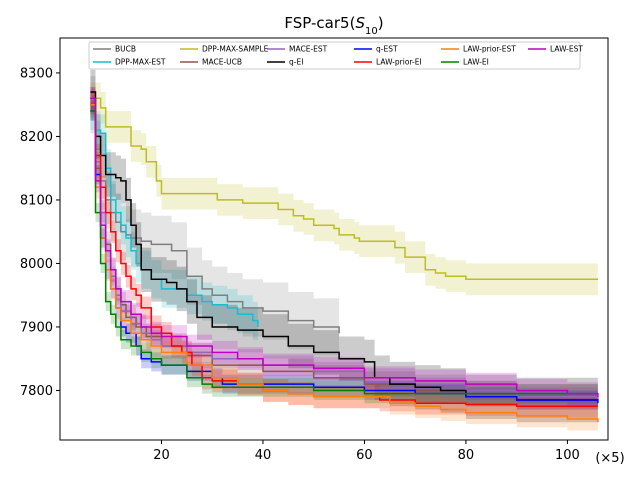 This screenshot has height=480, width=640. What do you see at coordinates (308, 49) in the screenshot?
I see `legend-label: MACE-EST` at bounding box center [308, 49].